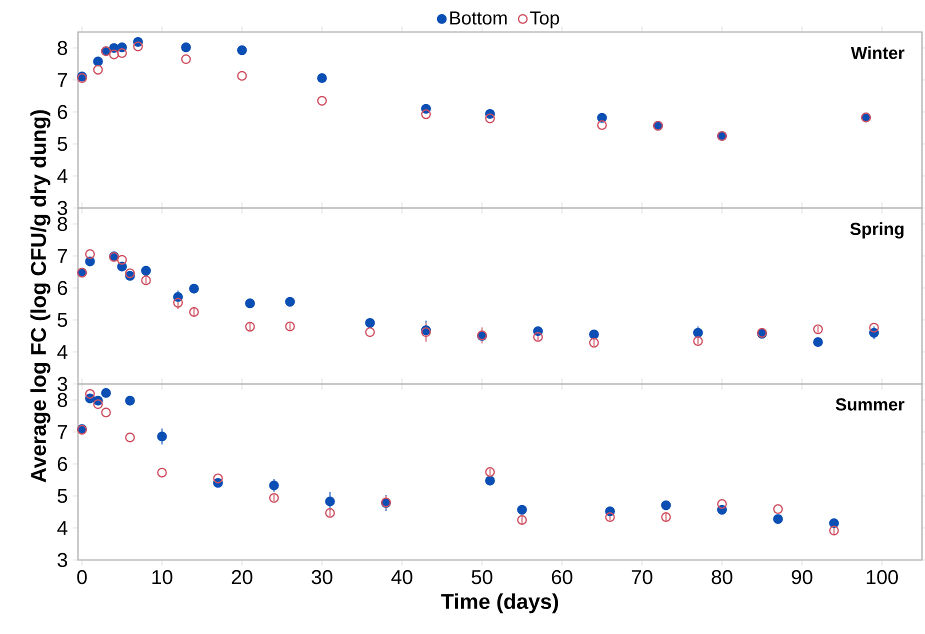 The width and height of the screenshot is (925, 634). Describe the element at coordinates (82, 577) in the screenshot. I see `x-tick-label: 0` at that location.